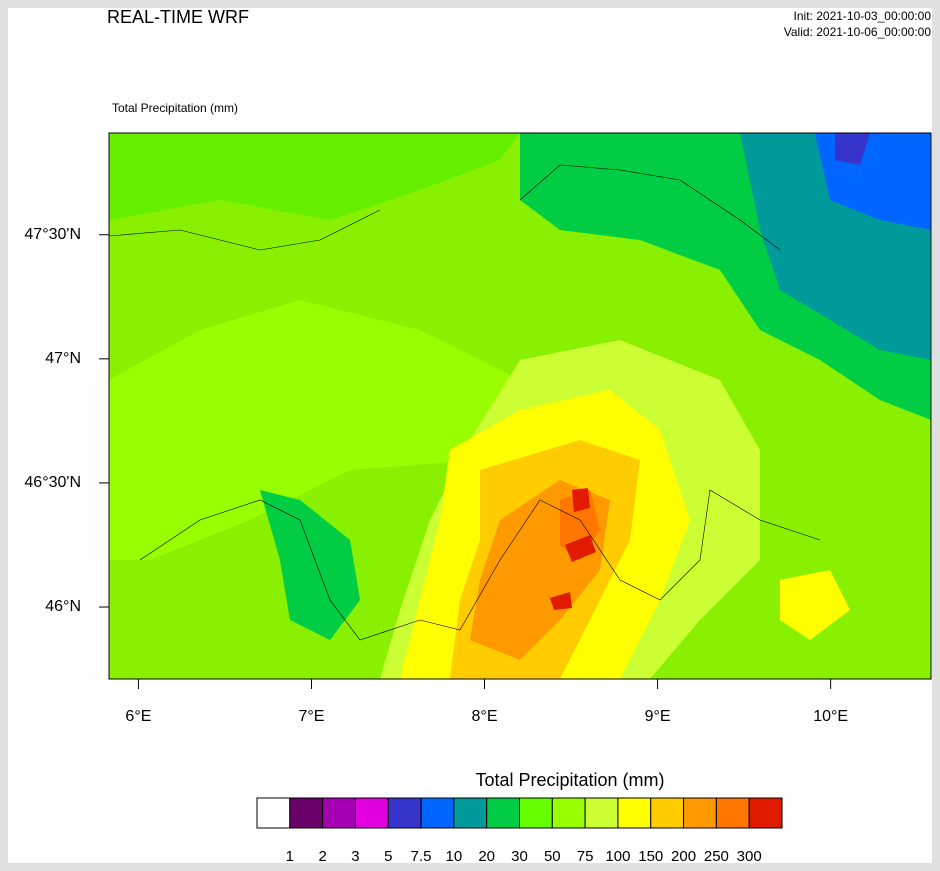  Describe the element at coordinates (290, 856) in the screenshot. I see `colorbar-level: 1` at that location.